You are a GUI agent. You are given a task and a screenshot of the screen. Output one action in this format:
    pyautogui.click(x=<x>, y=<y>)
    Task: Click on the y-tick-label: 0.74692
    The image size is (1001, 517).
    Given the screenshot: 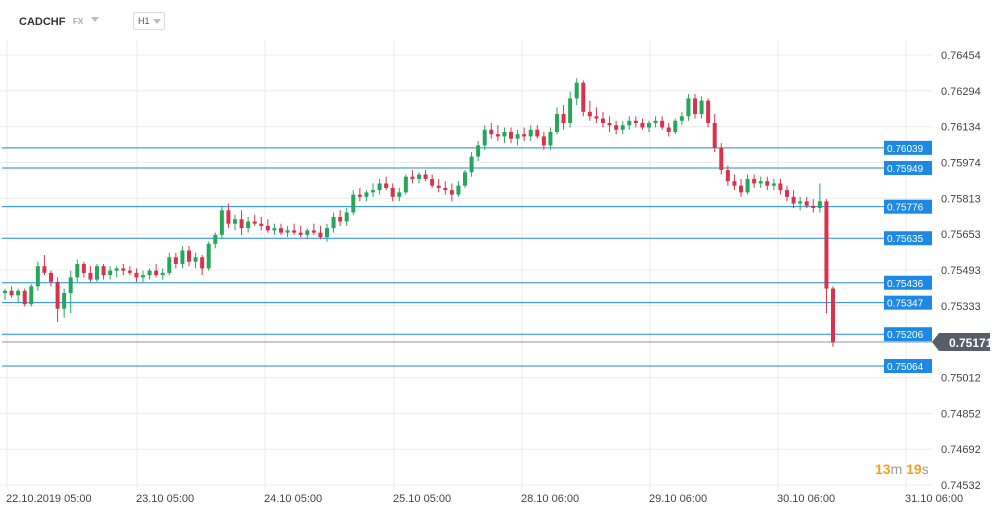 What is the action you would take?
    pyautogui.click(x=961, y=450)
    